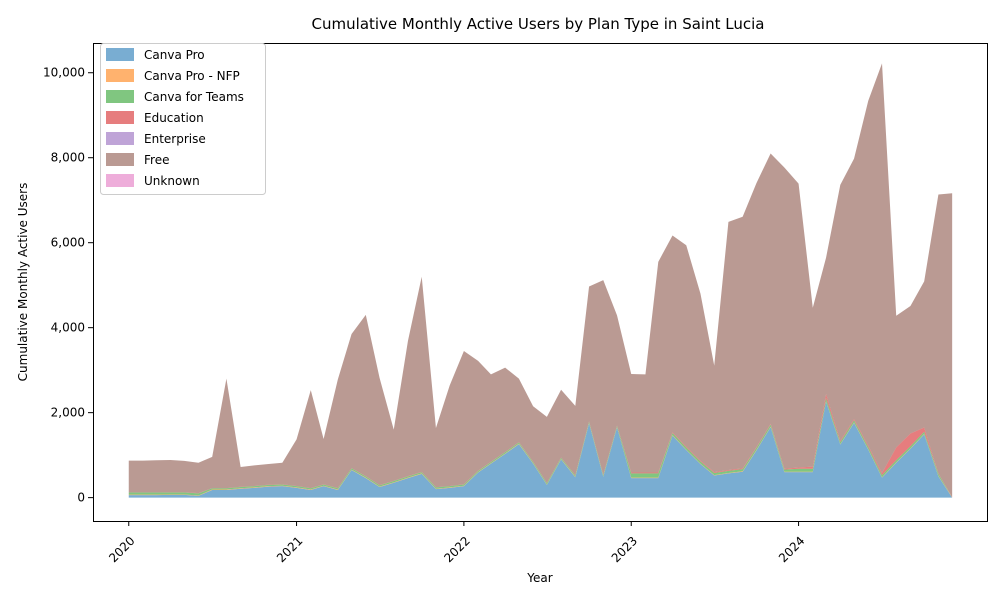 The height and width of the screenshot is (604, 1000). I want to click on x-tick-label-2: 2022, so click(456, 549).